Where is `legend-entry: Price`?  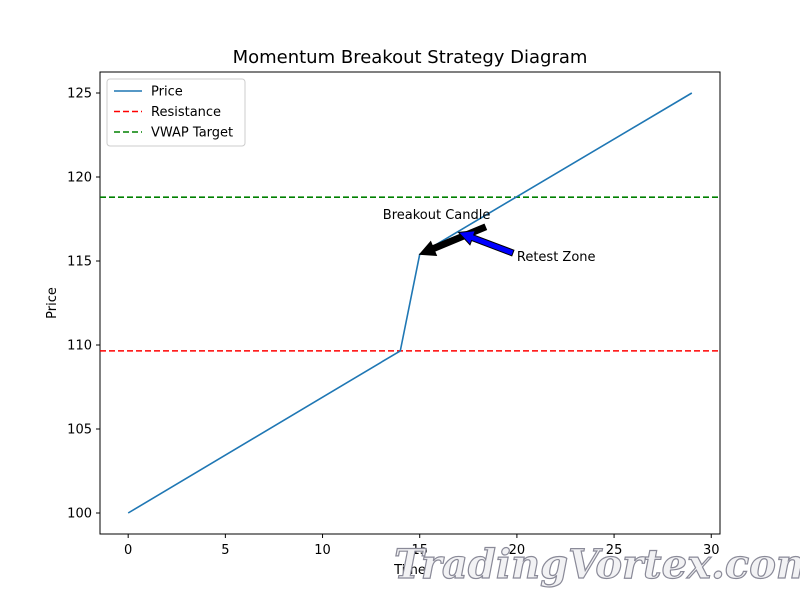
legend-entry: Price is located at coordinates (167, 92).